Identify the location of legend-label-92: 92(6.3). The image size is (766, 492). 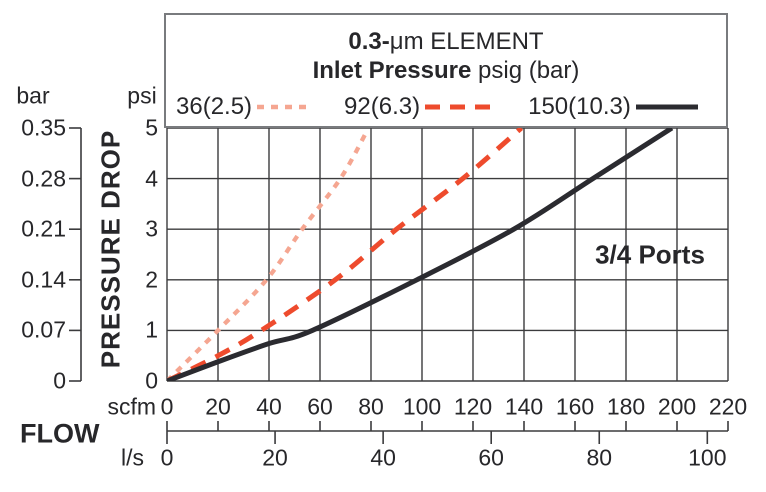
(382, 106).